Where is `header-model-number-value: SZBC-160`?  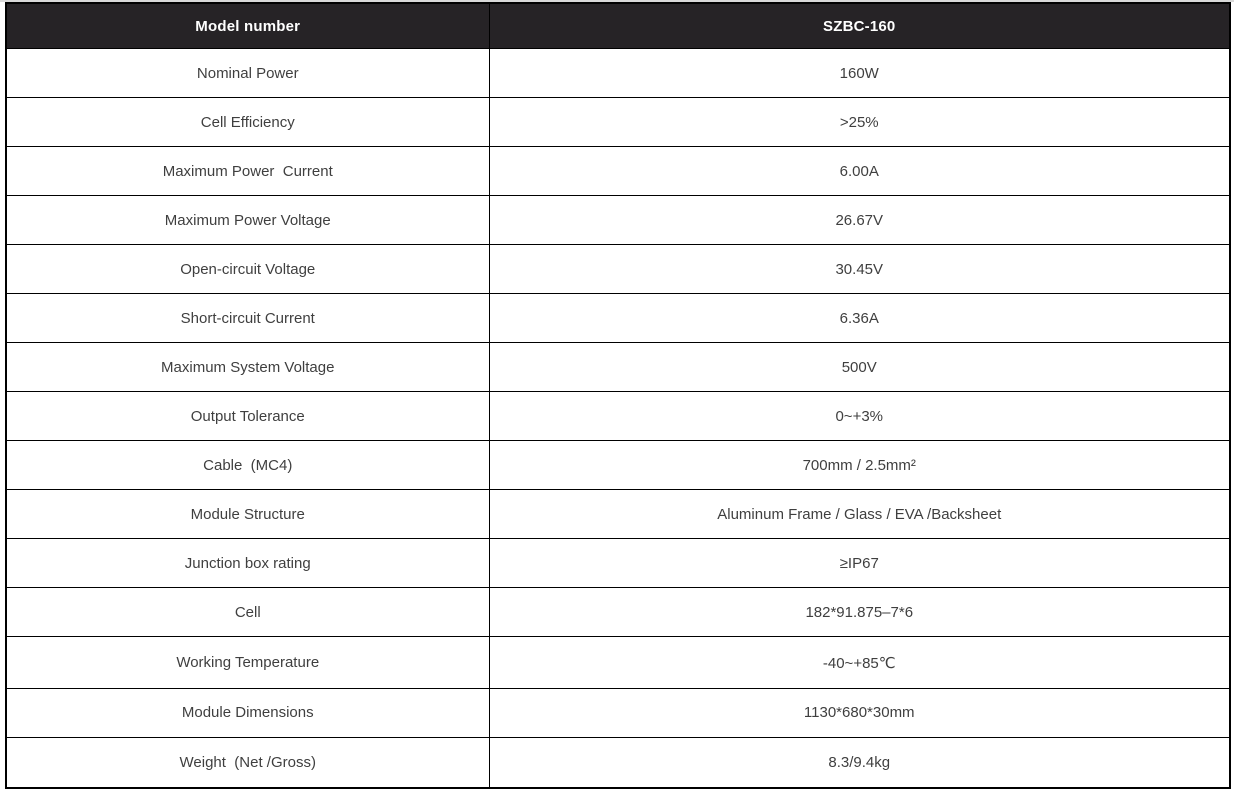
header-model-number-value: SZBC-160 is located at coordinates (859, 25).